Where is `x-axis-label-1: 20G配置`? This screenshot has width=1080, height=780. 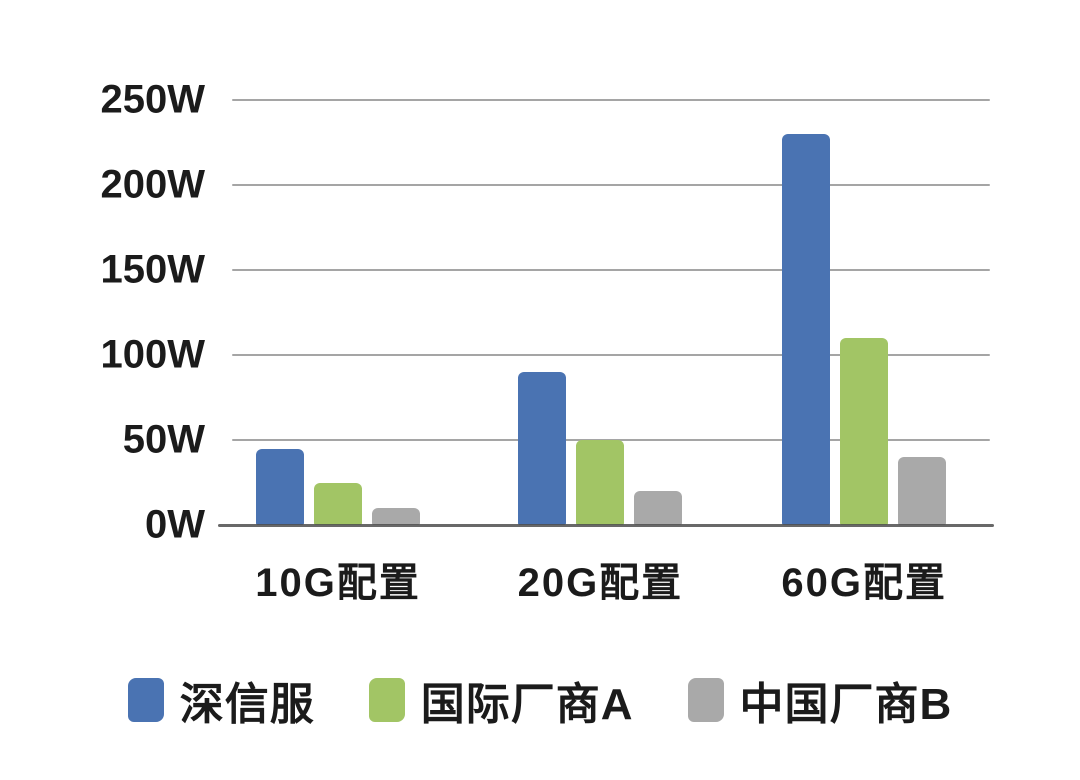
x-axis-label-1: 20G配置 is located at coordinates (600, 583).